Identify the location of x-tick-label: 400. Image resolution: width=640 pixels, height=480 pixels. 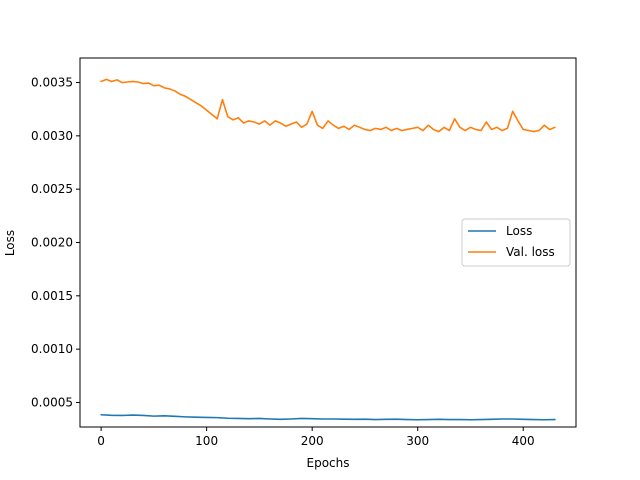
(523, 441).